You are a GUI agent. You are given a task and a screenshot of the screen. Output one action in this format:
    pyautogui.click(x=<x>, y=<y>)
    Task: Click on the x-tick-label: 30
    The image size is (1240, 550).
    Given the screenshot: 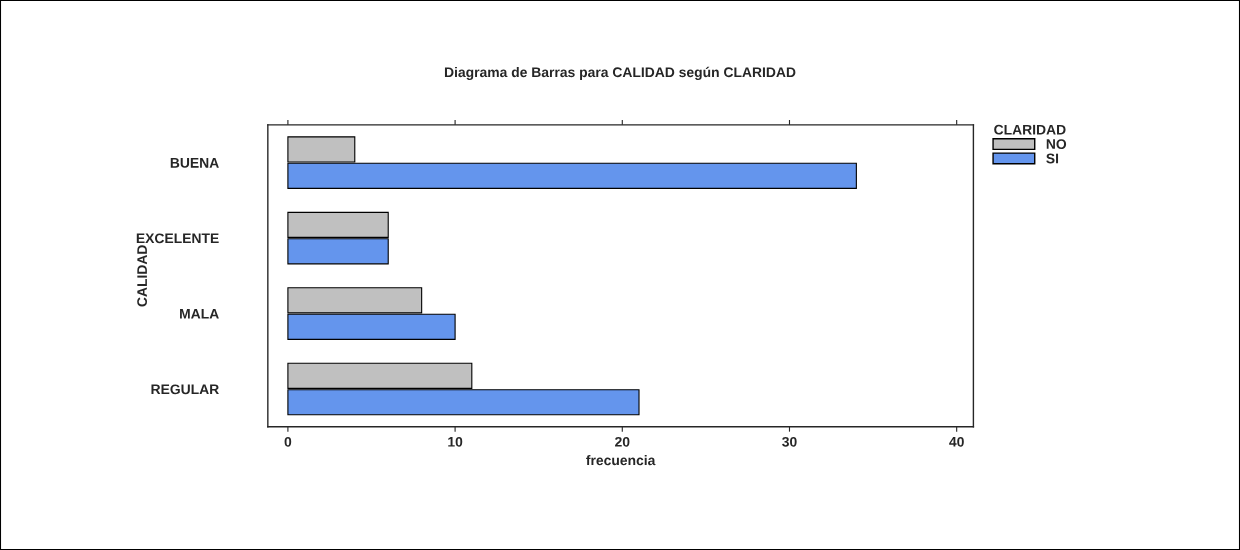 What is the action you would take?
    pyautogui.click(x=789, y=441)
    